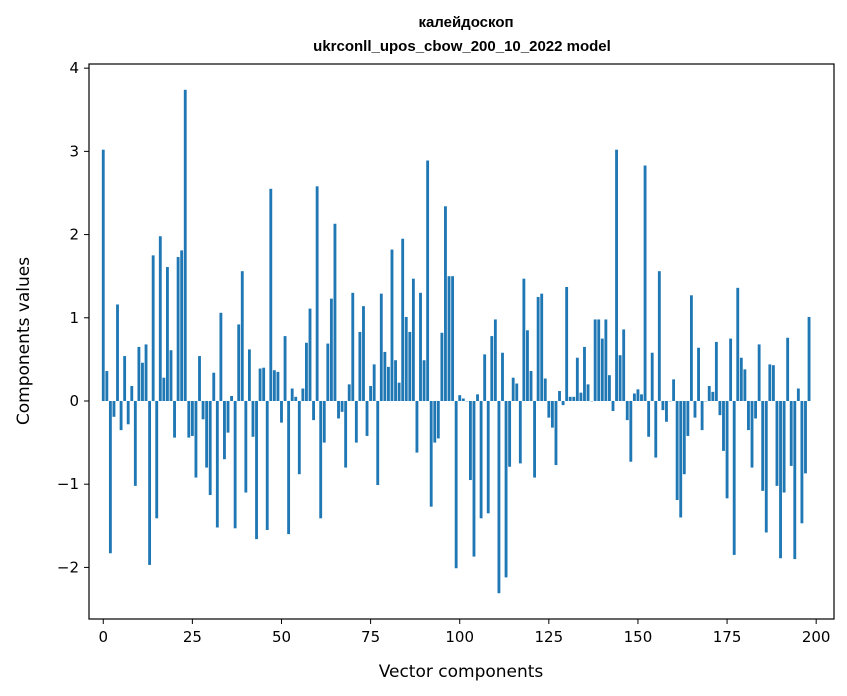 The height and width of the screenshot is (696, 847). I want to click on chart-title: калейдоскоп, so click(465, 22).